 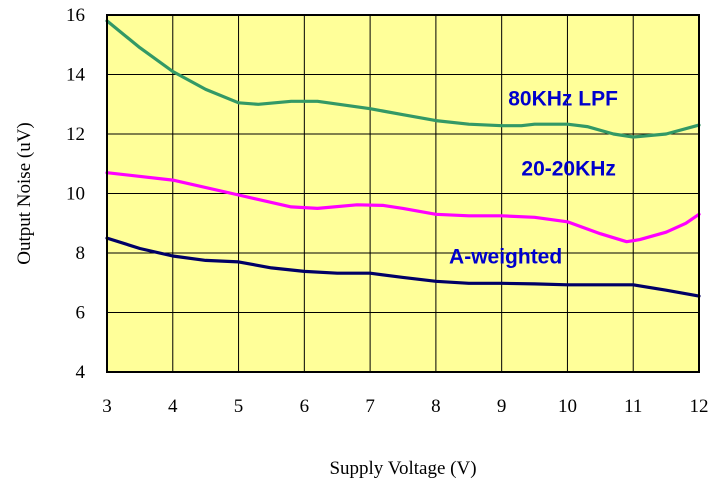 What do you see at coordinates (436, 406) in the screenshot?
I see `x-tick-label: 8` at bounding box center [436, 406].